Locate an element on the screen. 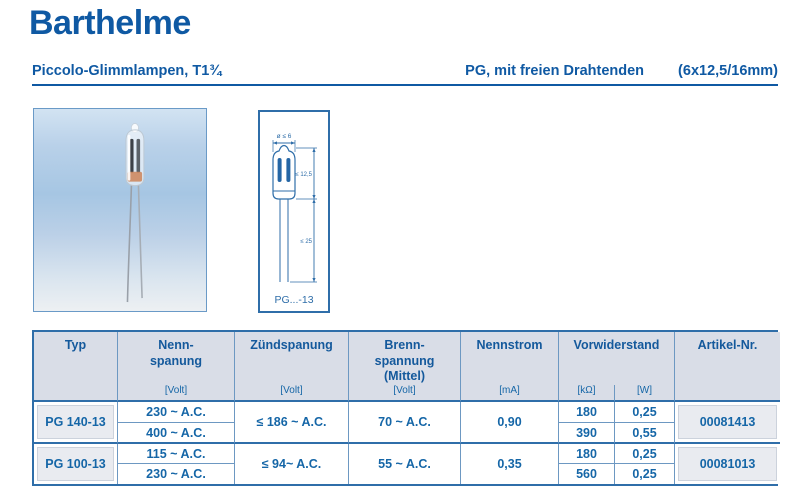 This screenshot has height=500, width=807. col-header-brennspannung: Brenn- spannung (Mittel) is located at coordinates (405, 358).